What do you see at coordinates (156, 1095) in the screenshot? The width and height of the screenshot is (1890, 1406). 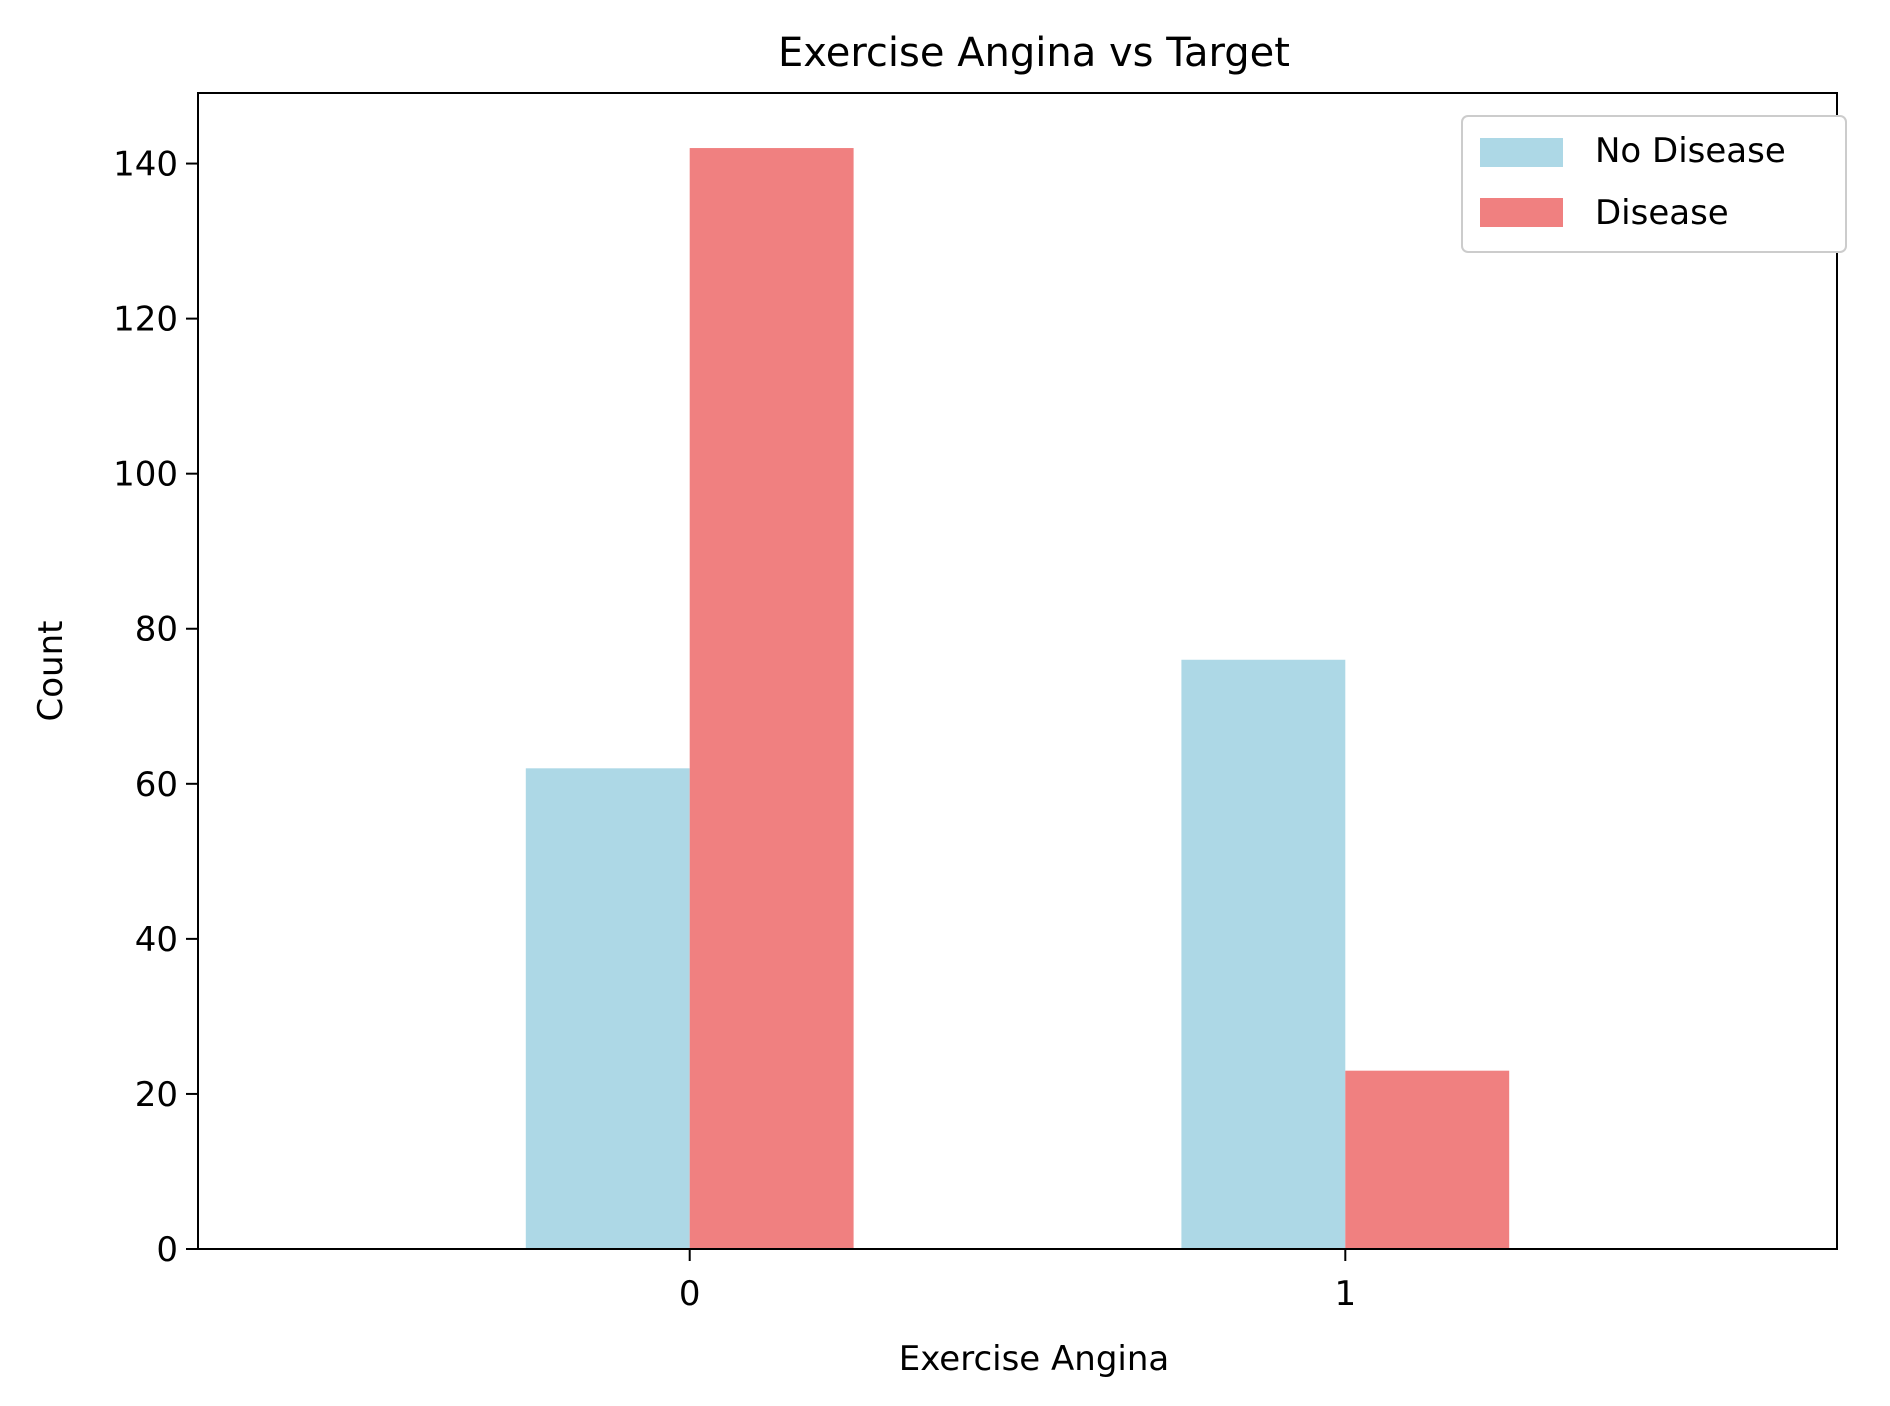 I see `y-tick-label: 20` at bounding box center [156, 1095].